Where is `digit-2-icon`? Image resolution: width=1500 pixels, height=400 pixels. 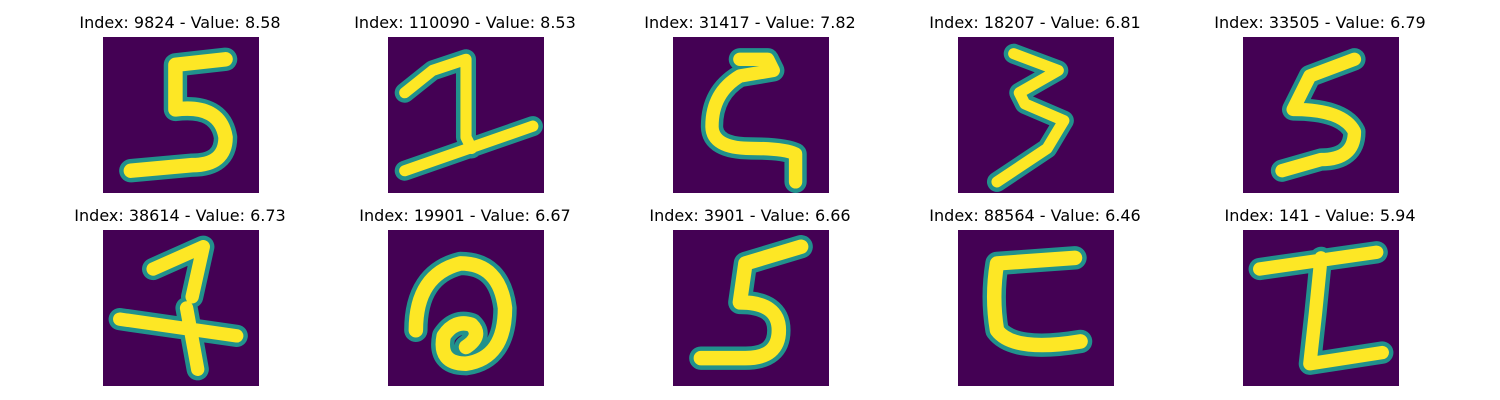 digit-2-icon is located at coordinates (466, 115).